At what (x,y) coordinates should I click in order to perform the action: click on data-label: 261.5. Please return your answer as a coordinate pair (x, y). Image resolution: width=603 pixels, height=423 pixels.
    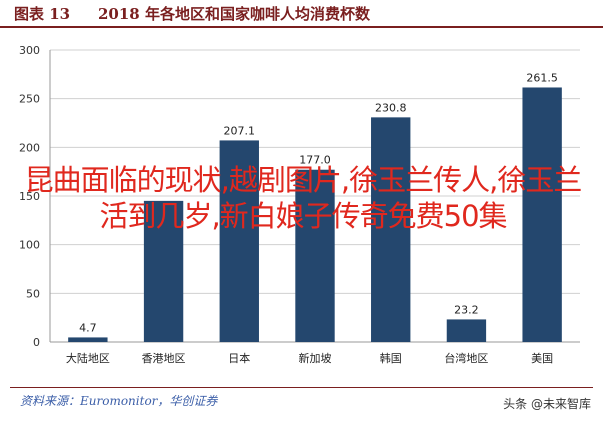
    Looking at the image, I should click on (542, 77).